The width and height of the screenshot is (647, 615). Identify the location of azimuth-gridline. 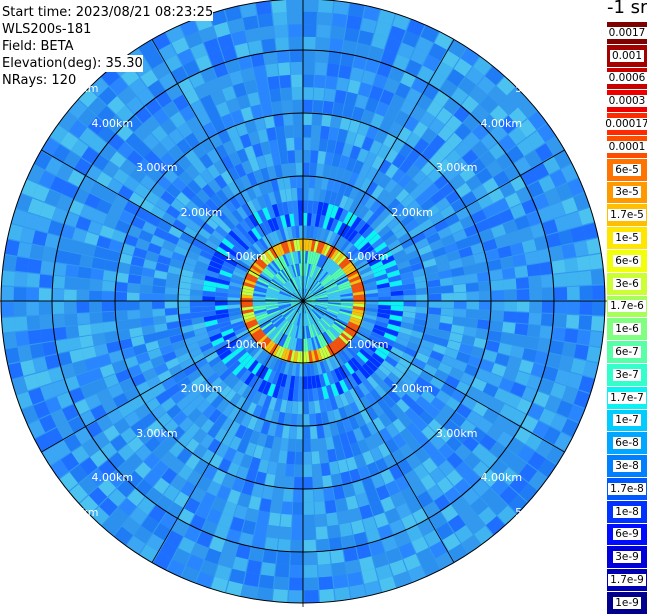
(227, 170).